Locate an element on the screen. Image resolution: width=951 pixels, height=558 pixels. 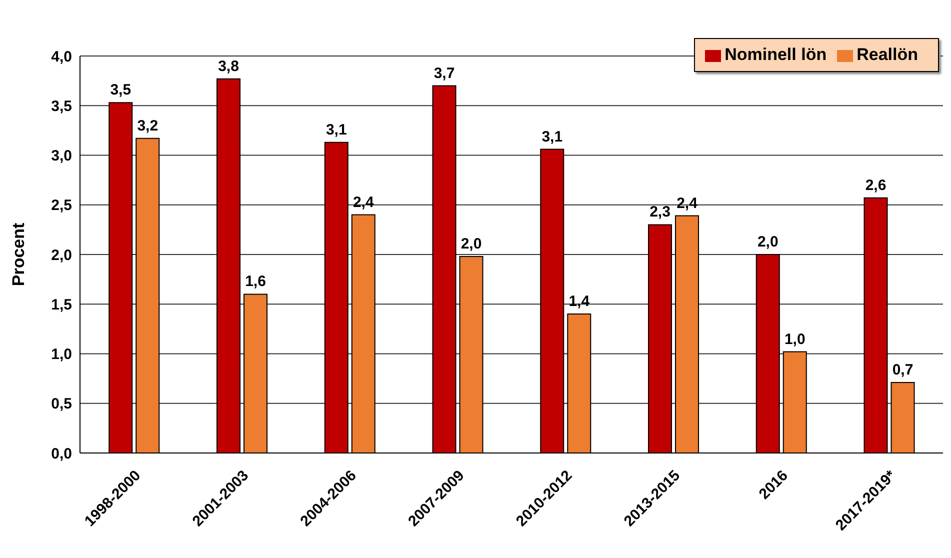
data-label: 0,7 is located at coordinates (903, 370).